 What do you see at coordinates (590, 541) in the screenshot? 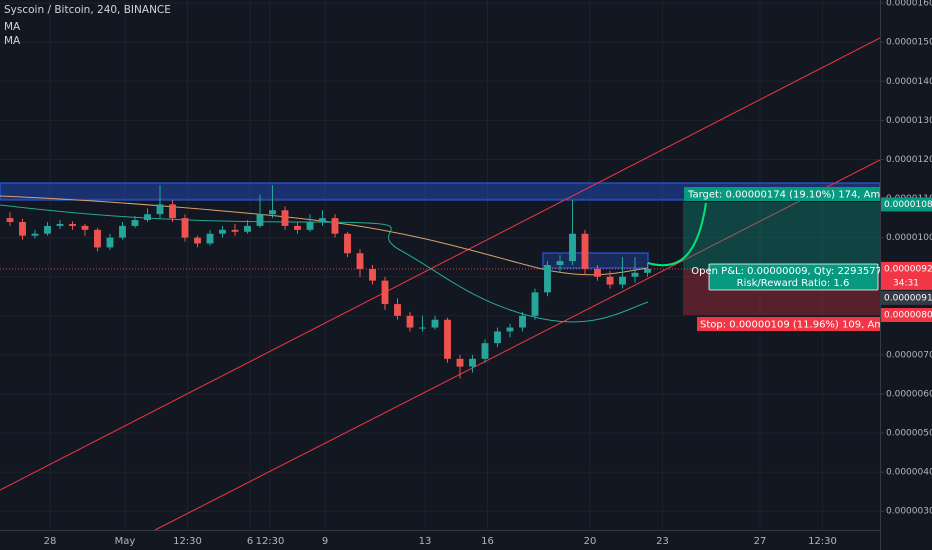
I see `x-tick-label: 20` at bounding box center [590, 541].